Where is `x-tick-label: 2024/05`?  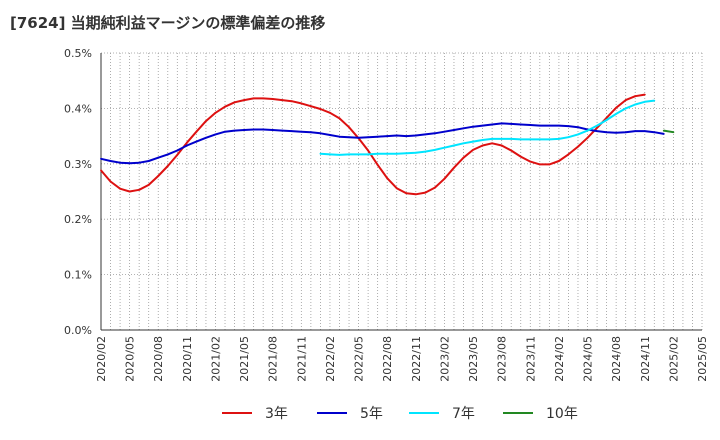 x-tick-label: 2024/05 is located at coordinates (588, 359).